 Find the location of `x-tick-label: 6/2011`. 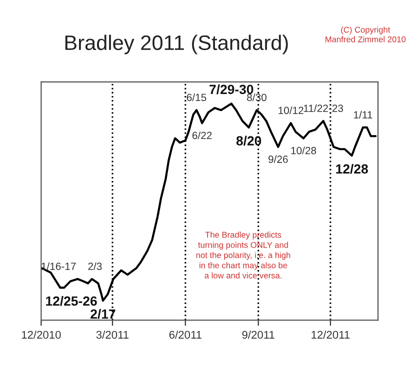

x-tick-label: 6/2011 is located at coordinates (185, 334).